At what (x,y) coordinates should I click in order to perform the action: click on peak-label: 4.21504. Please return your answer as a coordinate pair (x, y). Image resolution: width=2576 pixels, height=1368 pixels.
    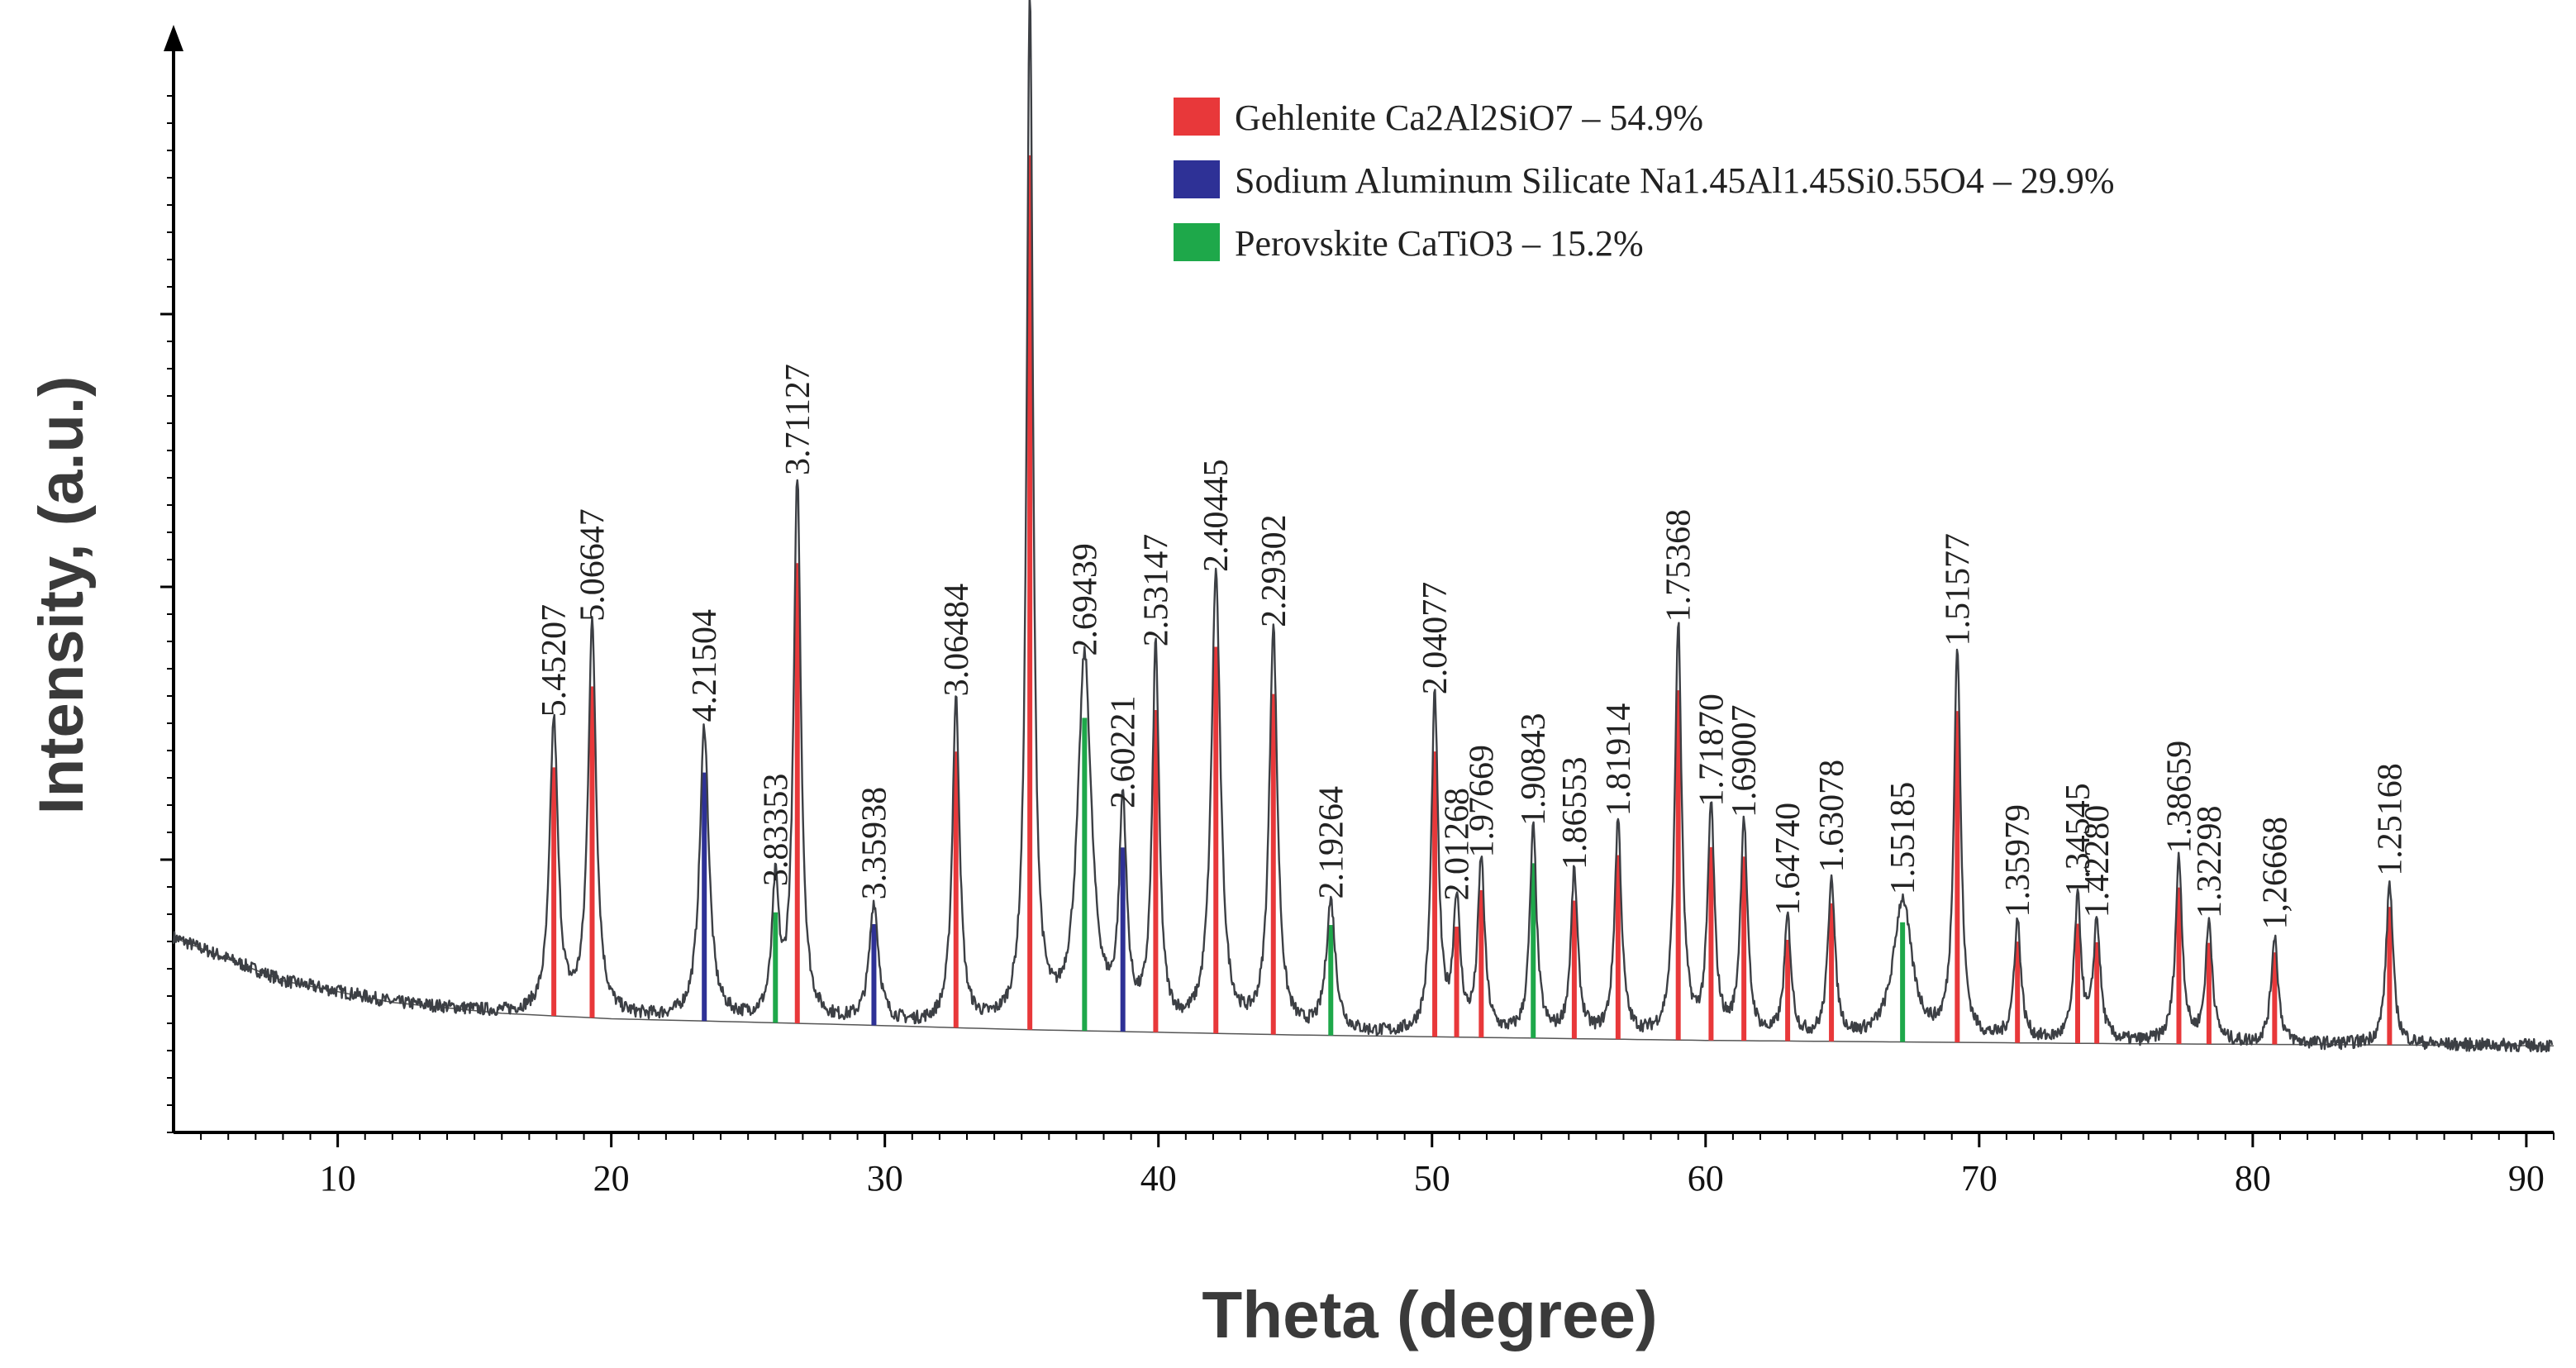
    Looking at the image, I should click on (705, 665).